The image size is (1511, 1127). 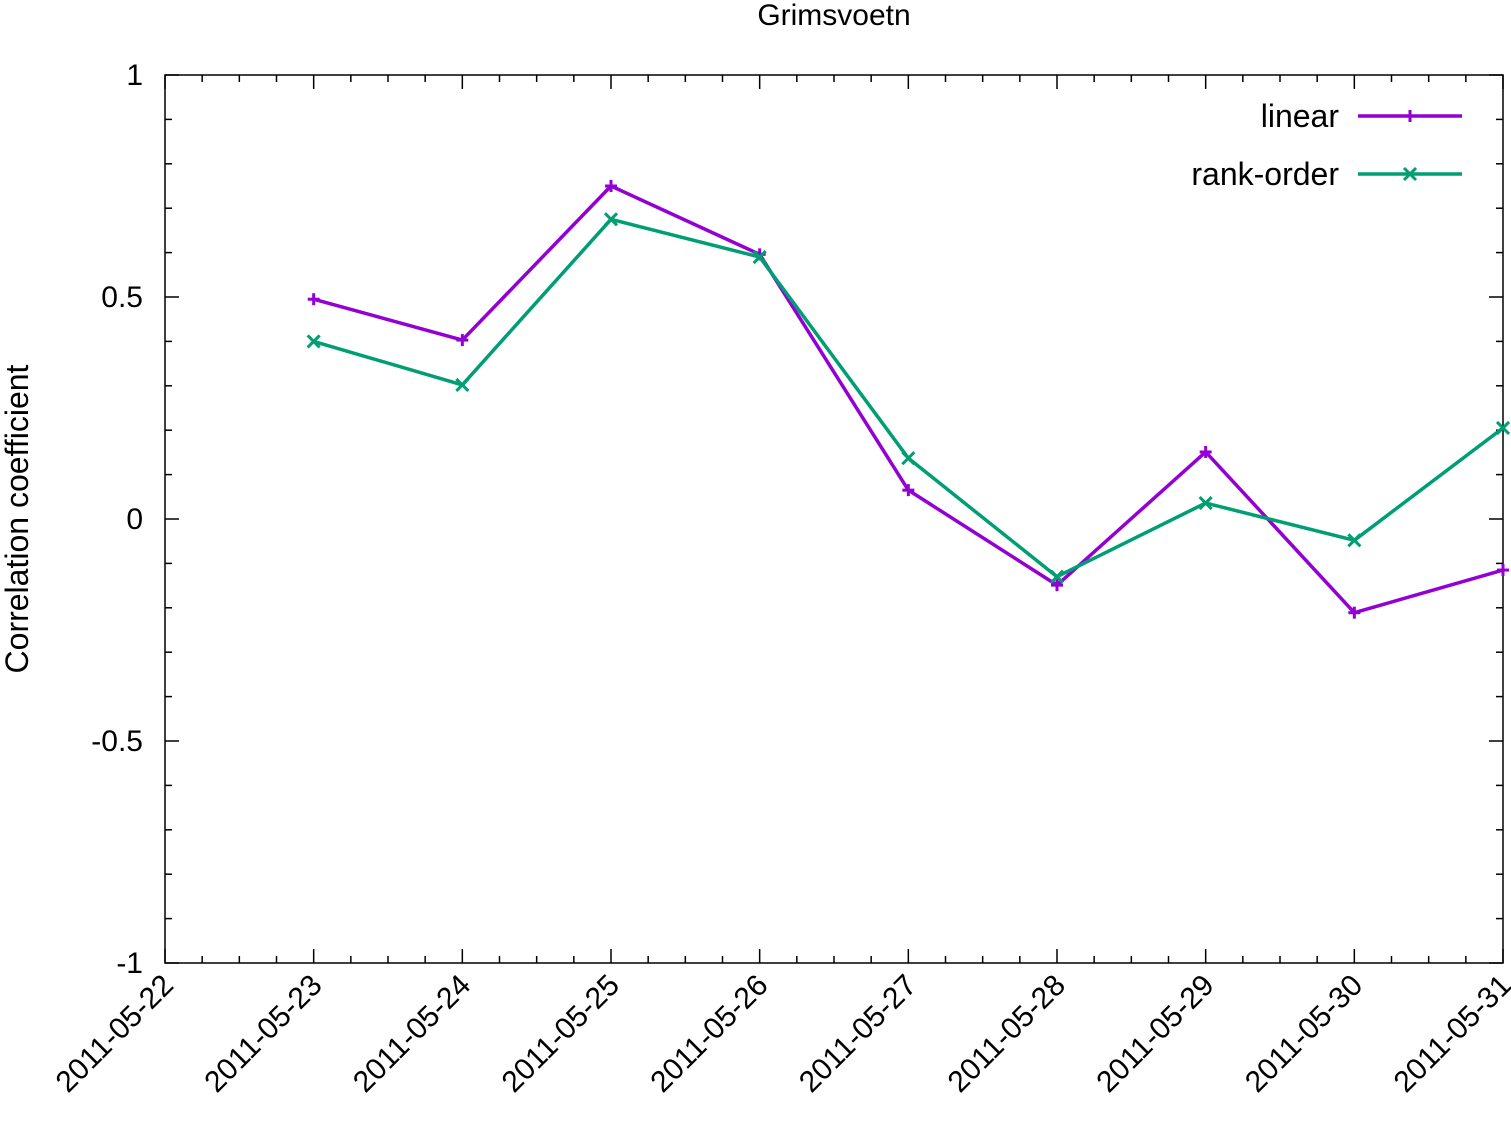 What do you see at coordinates (1326, 145) in the screenshot?
I see `legend: linear rank-order` at bounding box center [1326, 145].